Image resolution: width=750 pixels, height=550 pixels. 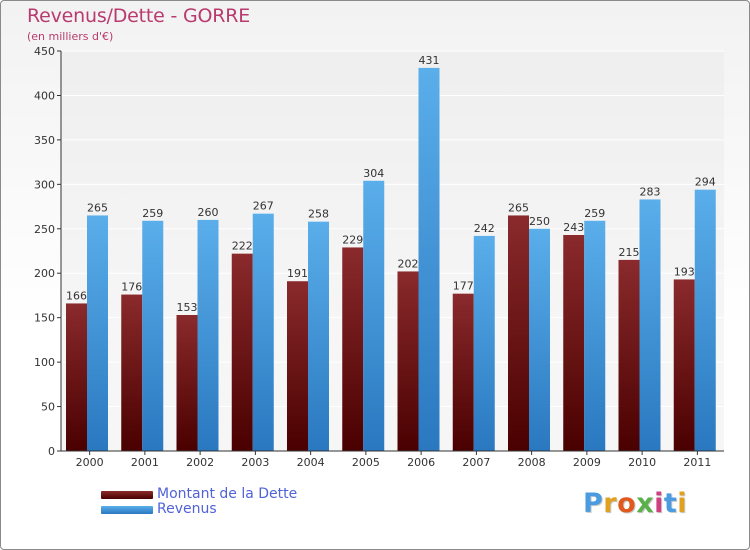 What do you see at coordinates (593, 503) in the screenshot?
I see `logo-letter: P` at bounding box center [593, 503].